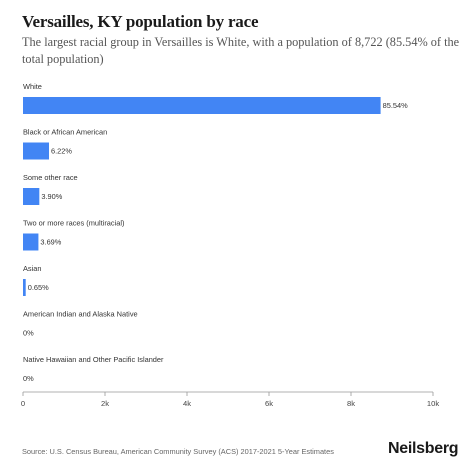 Image resolution: width=474 pixels, height=474 pixels. What do you see at coordinates (50, 177) in the screenshot?
I see `category-label: Some other race` at bounding box center [50, 177].